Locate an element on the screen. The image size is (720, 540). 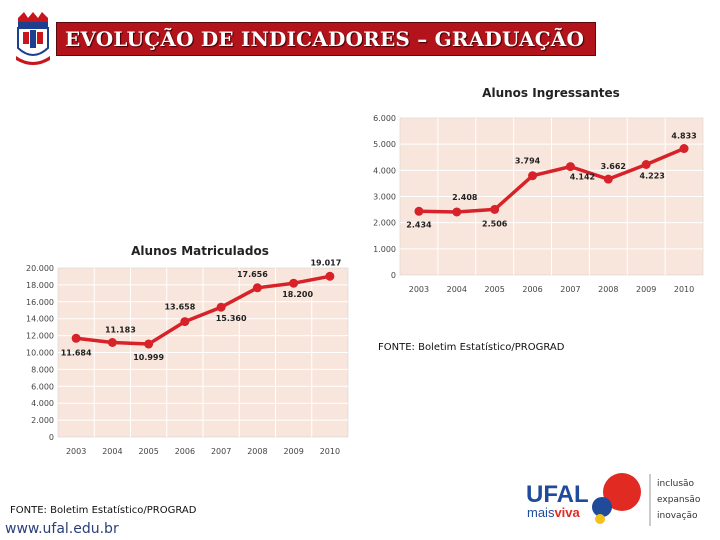
data-label: 3.662 is located at coordinates (613, 166).